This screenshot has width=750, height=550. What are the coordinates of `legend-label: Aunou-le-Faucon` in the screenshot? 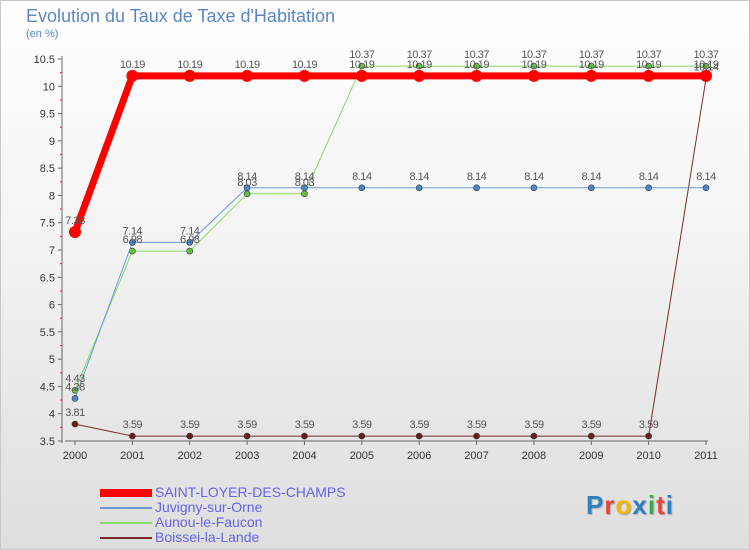 It's located at (209, 522).